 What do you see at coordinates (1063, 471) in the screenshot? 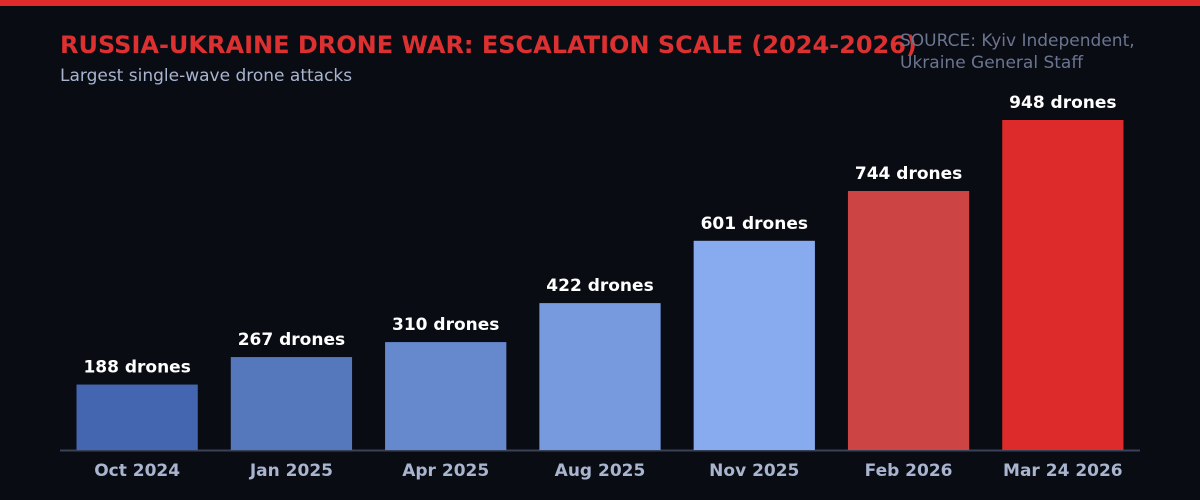
I see `x-tick-label: Mar 24 2026` at bounding box center [1063, 471].